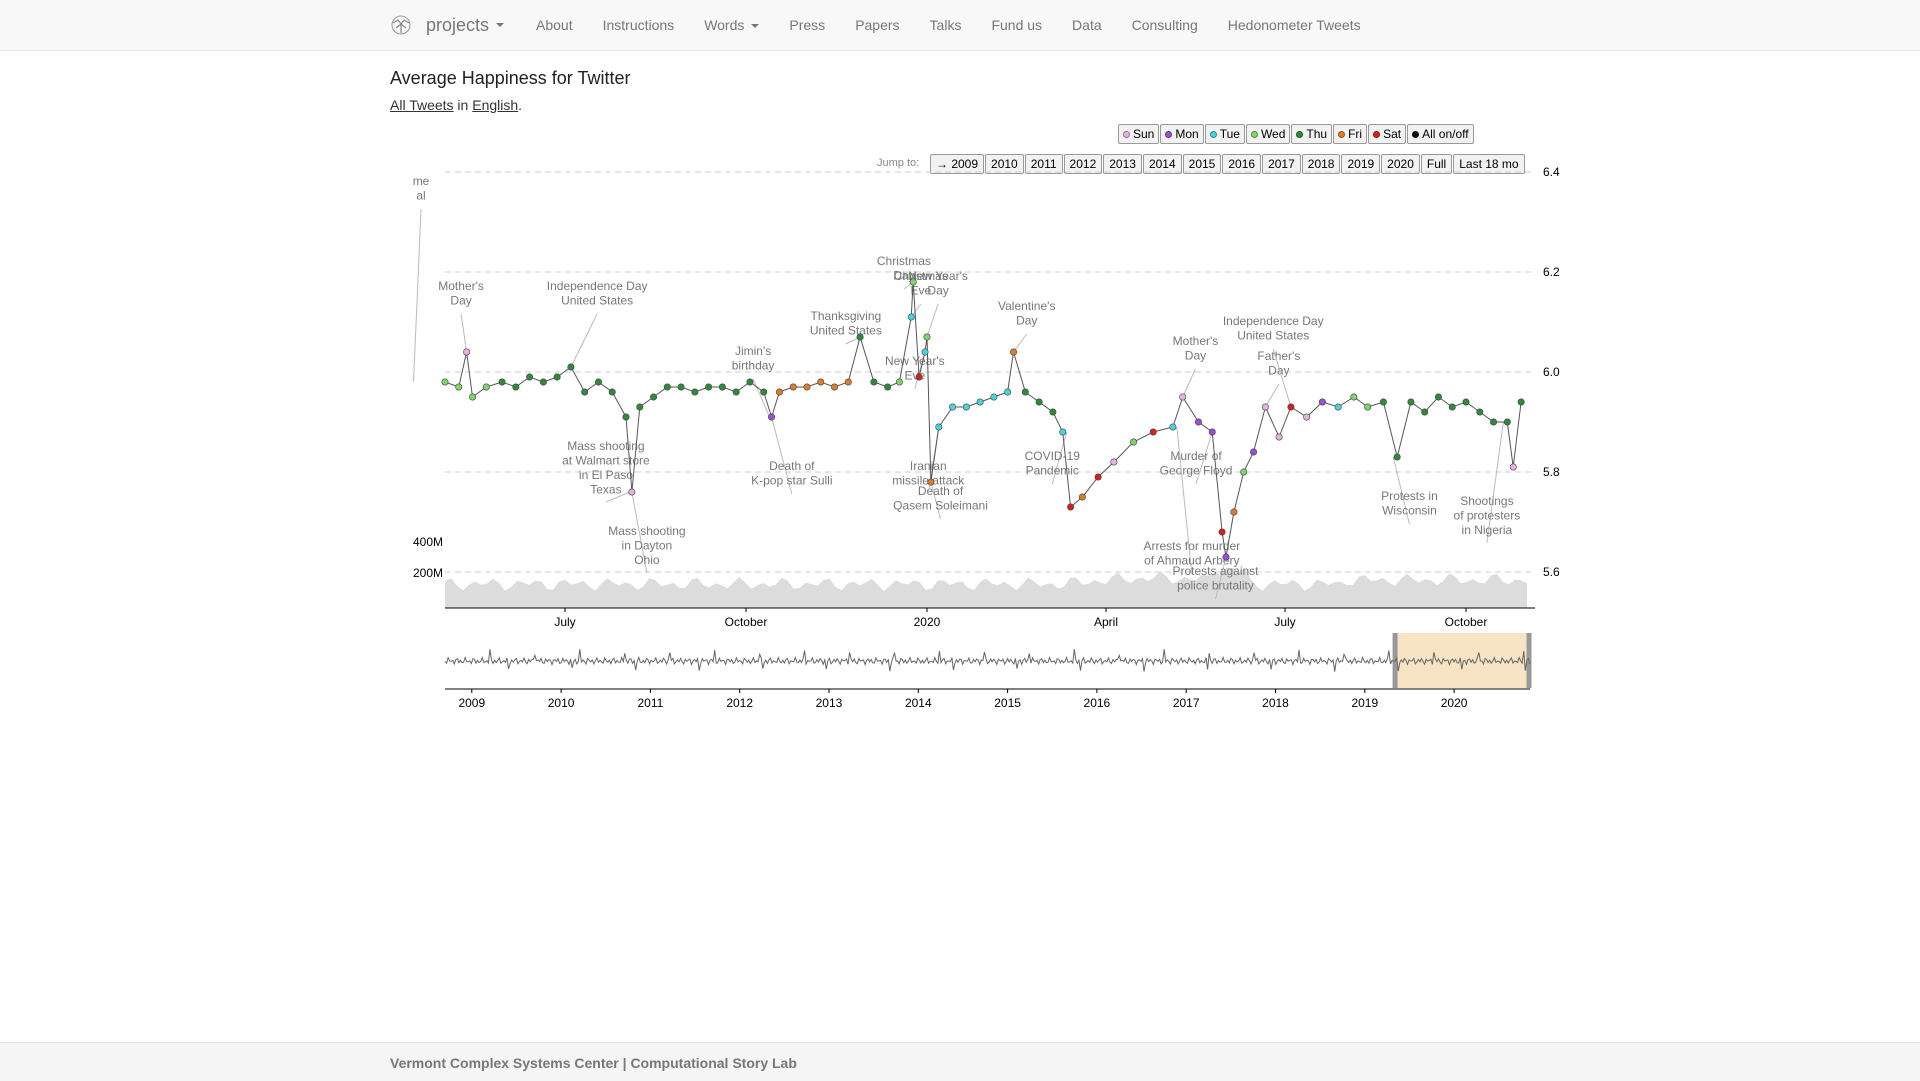 The width and height of the screenshot is (1920, 1081). Describe the element at coordinates (605, 446) in the screenshot. I see `annotation-line: Mass shooting` at that location.